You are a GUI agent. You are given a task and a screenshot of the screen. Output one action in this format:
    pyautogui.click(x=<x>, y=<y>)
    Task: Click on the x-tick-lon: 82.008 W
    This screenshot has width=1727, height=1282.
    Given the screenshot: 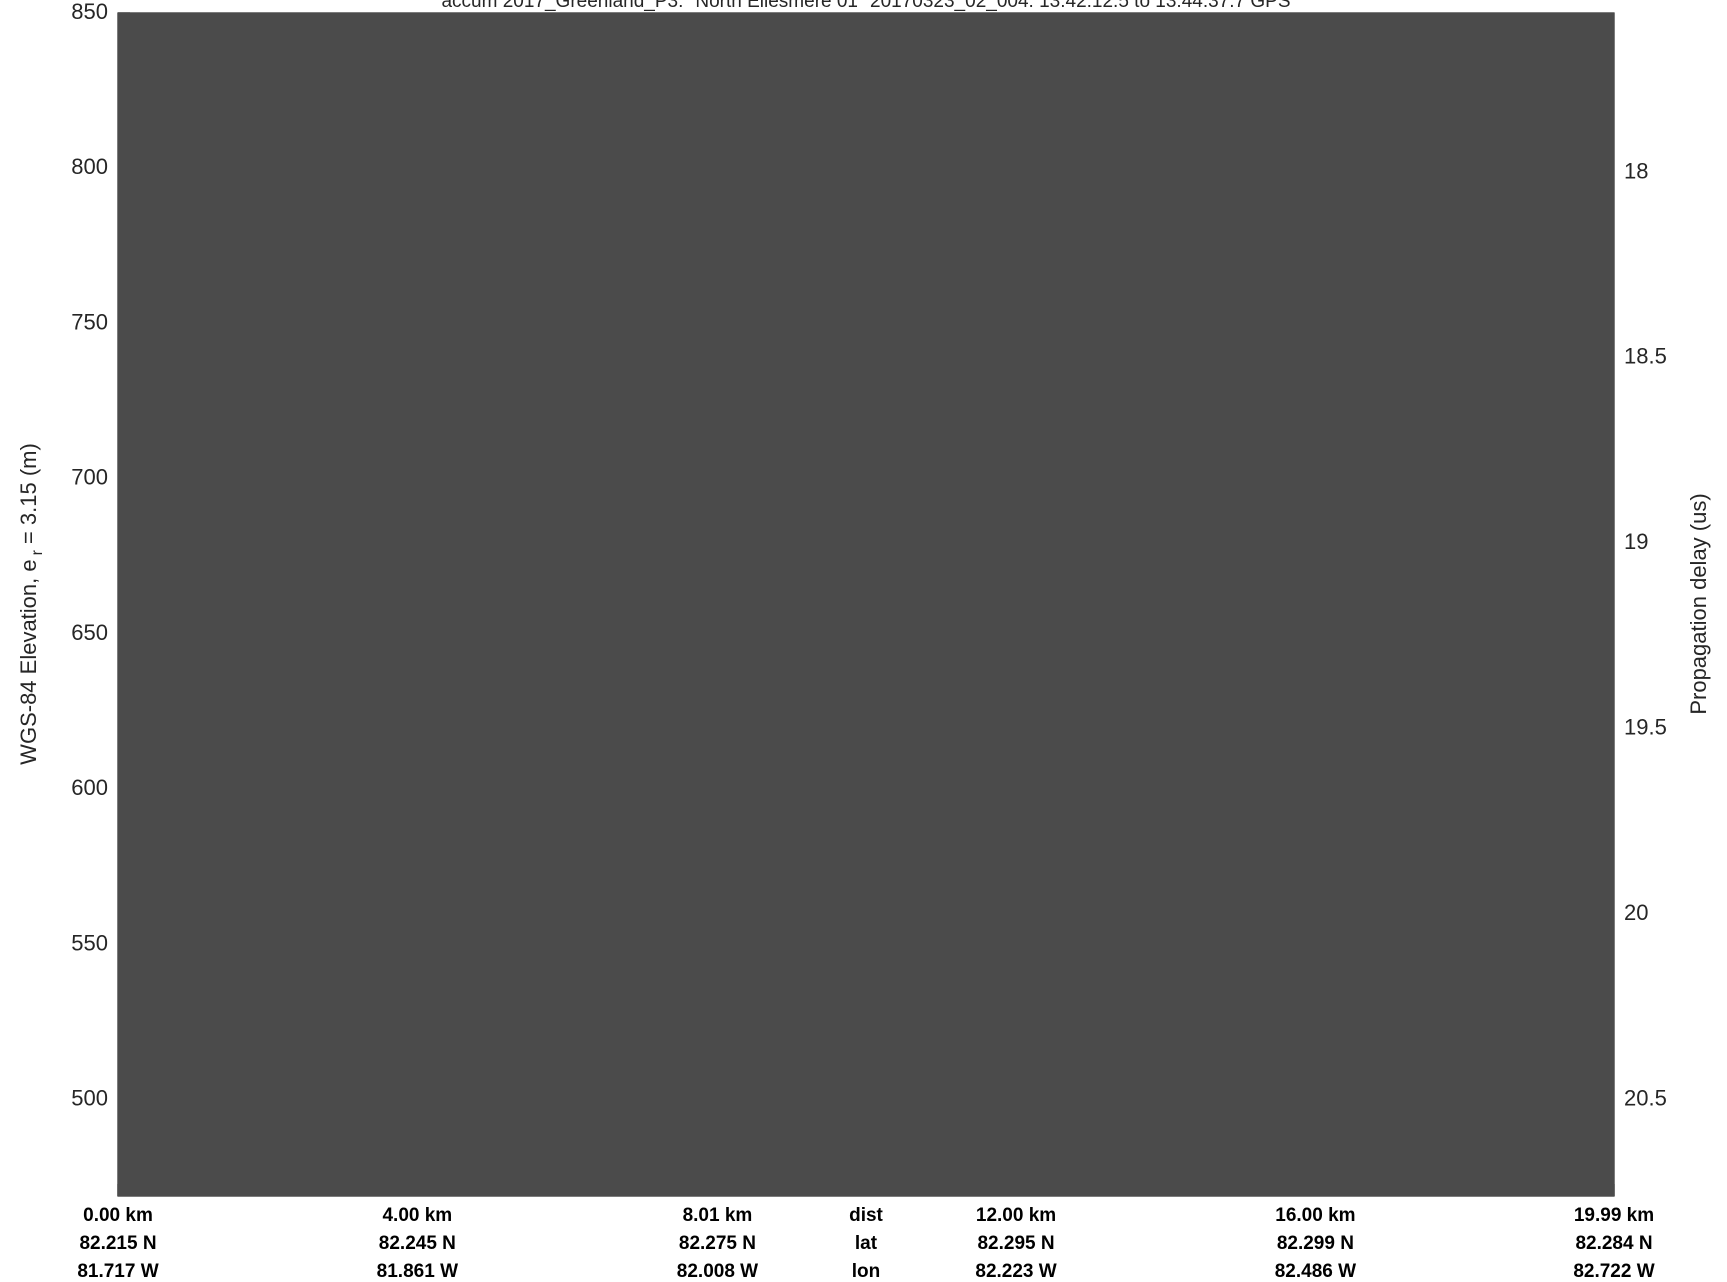 What is the action you would take?
    pyautogui.click(x=717, y=1271)
    